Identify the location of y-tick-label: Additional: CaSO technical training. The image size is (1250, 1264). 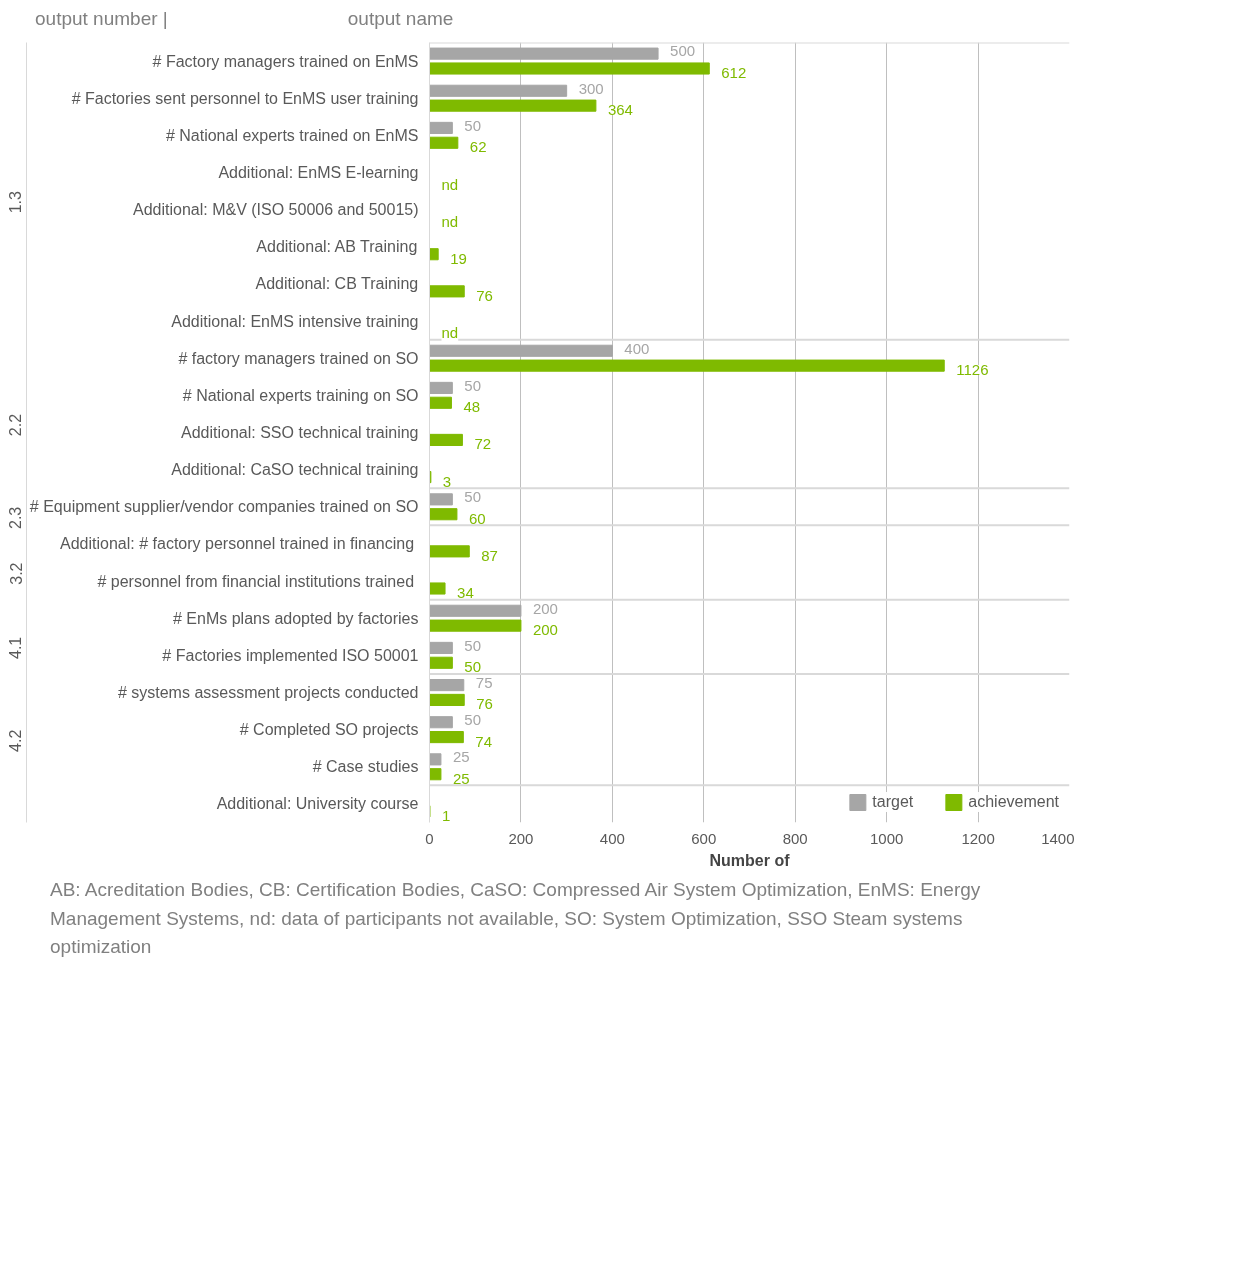
(295, 470).